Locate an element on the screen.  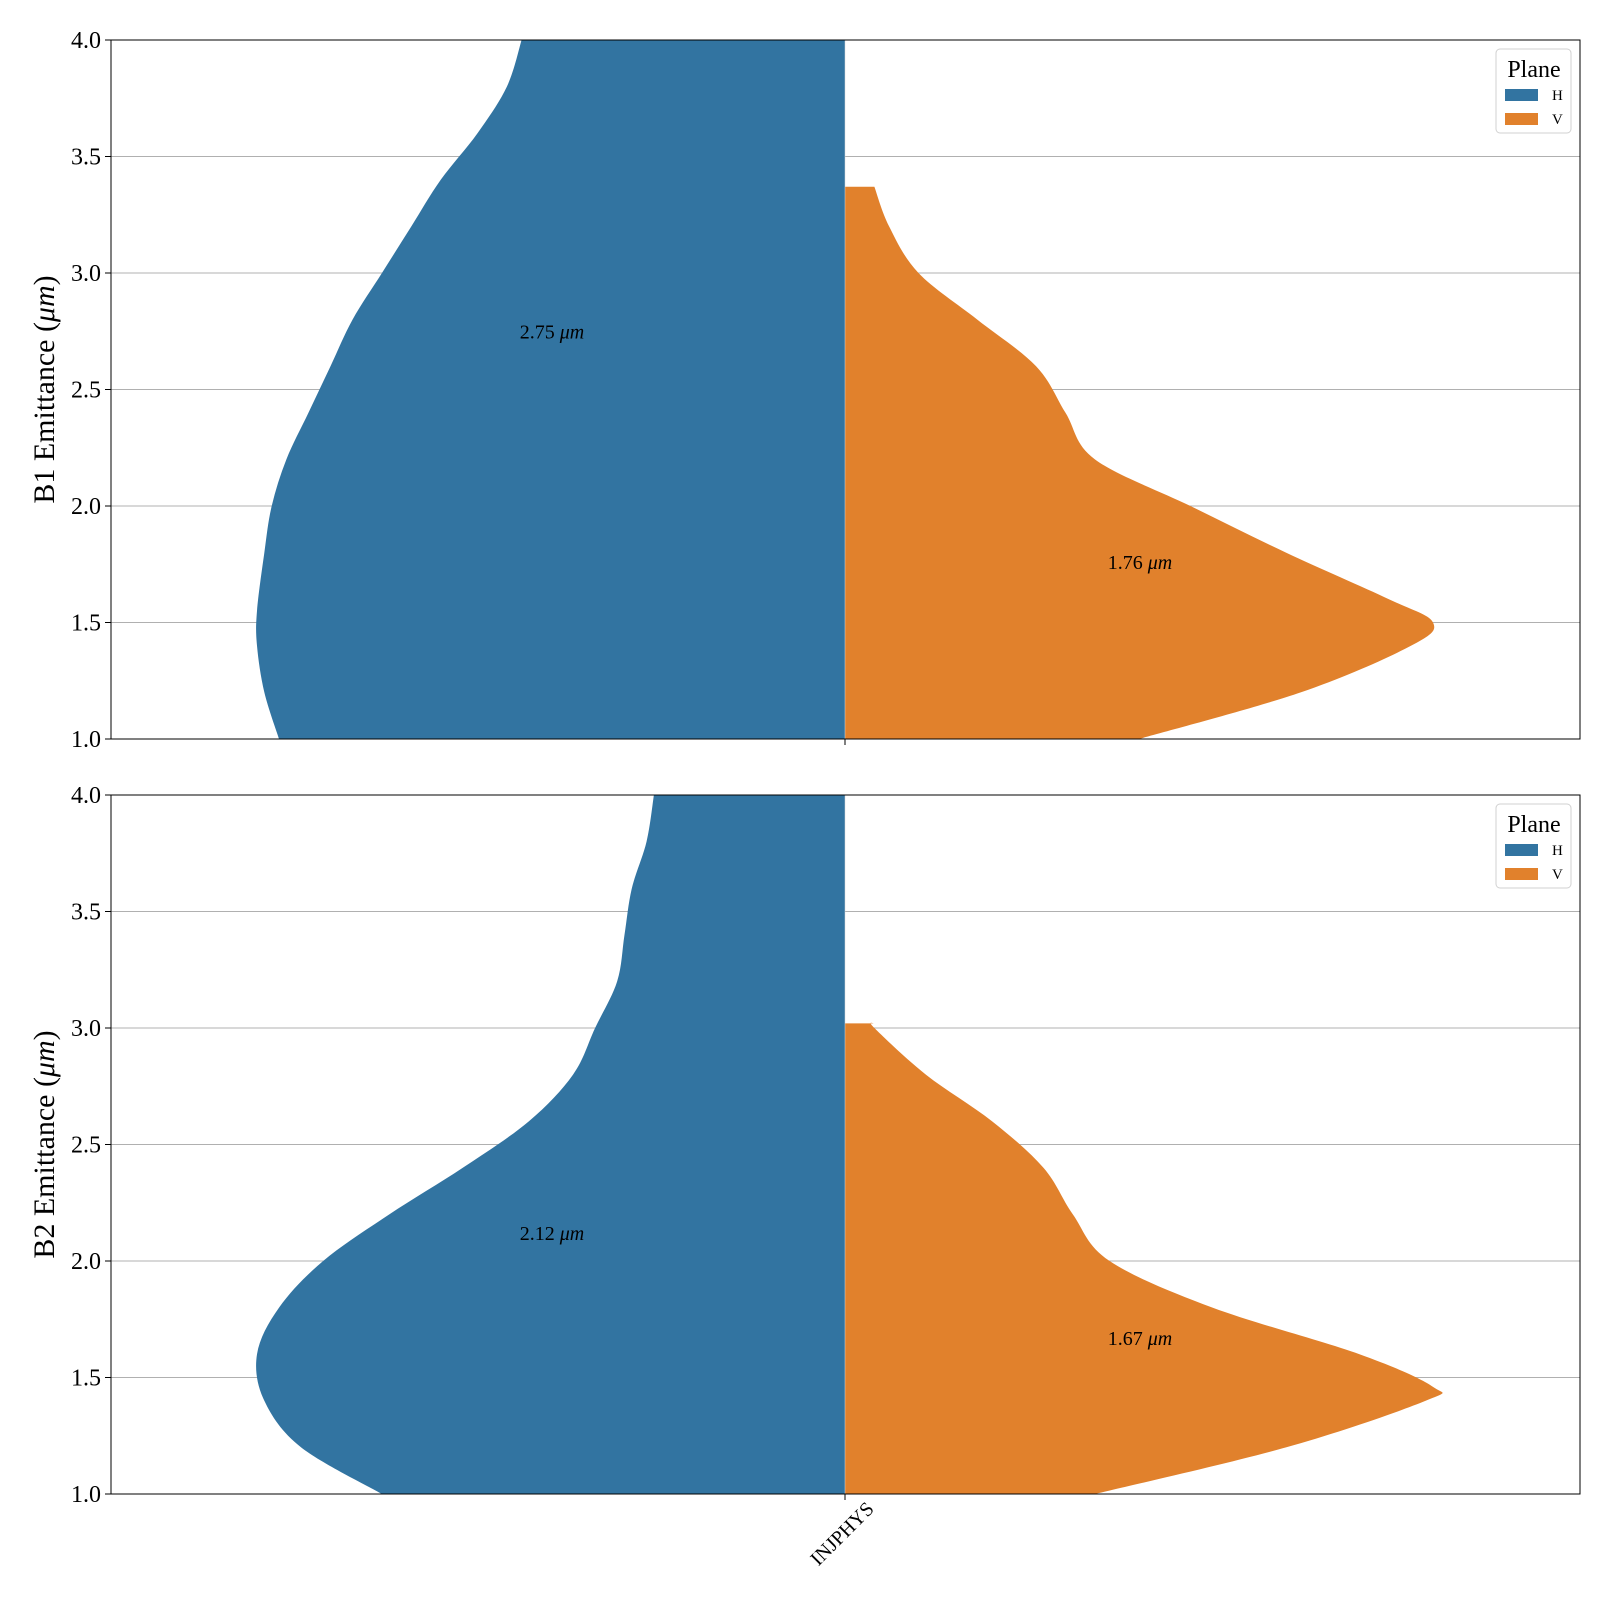
median-label-V: 1.67 μm is located at coordinates (1140, 1339).